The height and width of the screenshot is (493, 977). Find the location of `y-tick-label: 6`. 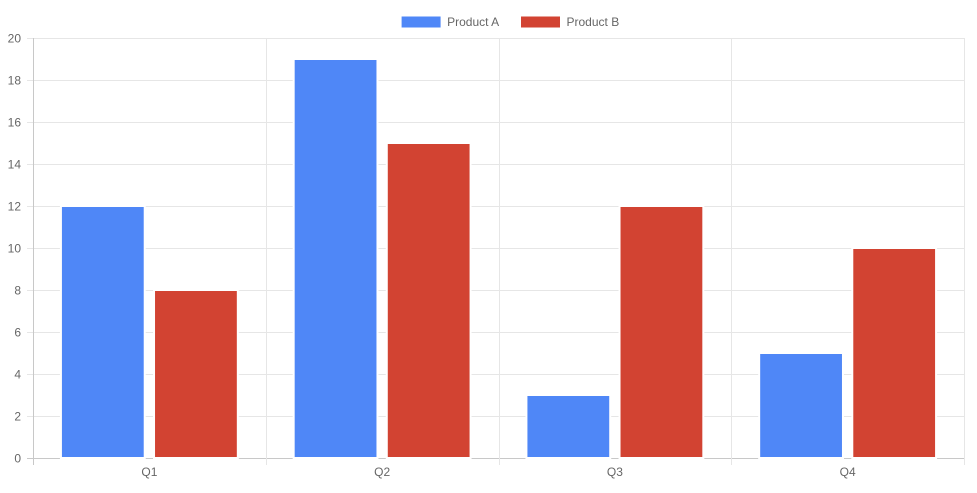

y-tick-label: 6 is located at coordinates (17, 333).